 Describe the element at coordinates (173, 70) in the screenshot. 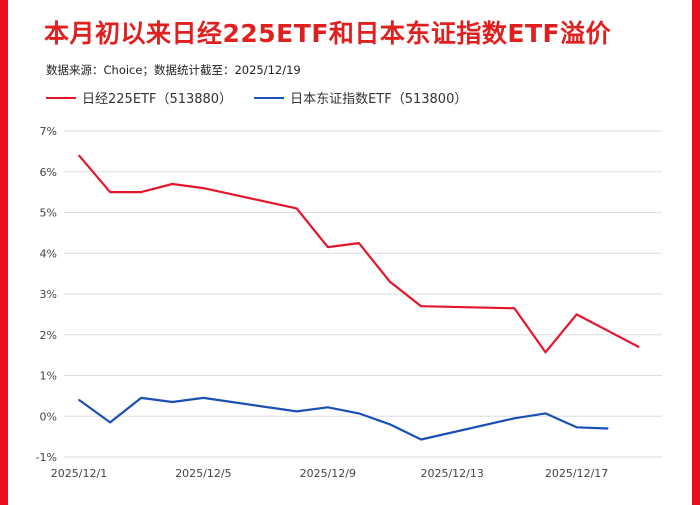

I see `data-source-note: 数据来源：Choice；数据统计截至：2025/12/19` at that location.